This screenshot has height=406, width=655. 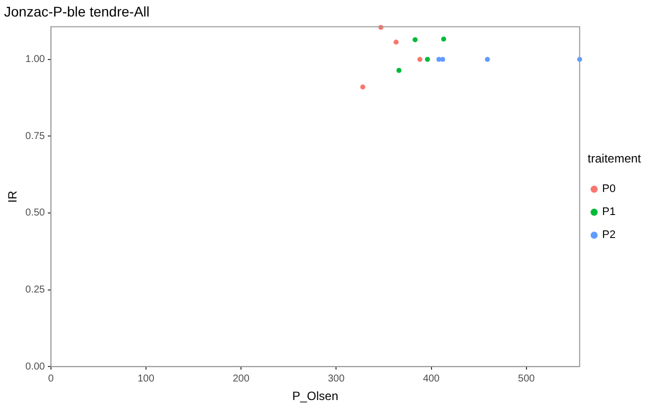 What do you see at coordinates (35, 366) in the screenshot?
I see `y-tick-label: 0.00` at bounding box center [35, 366].